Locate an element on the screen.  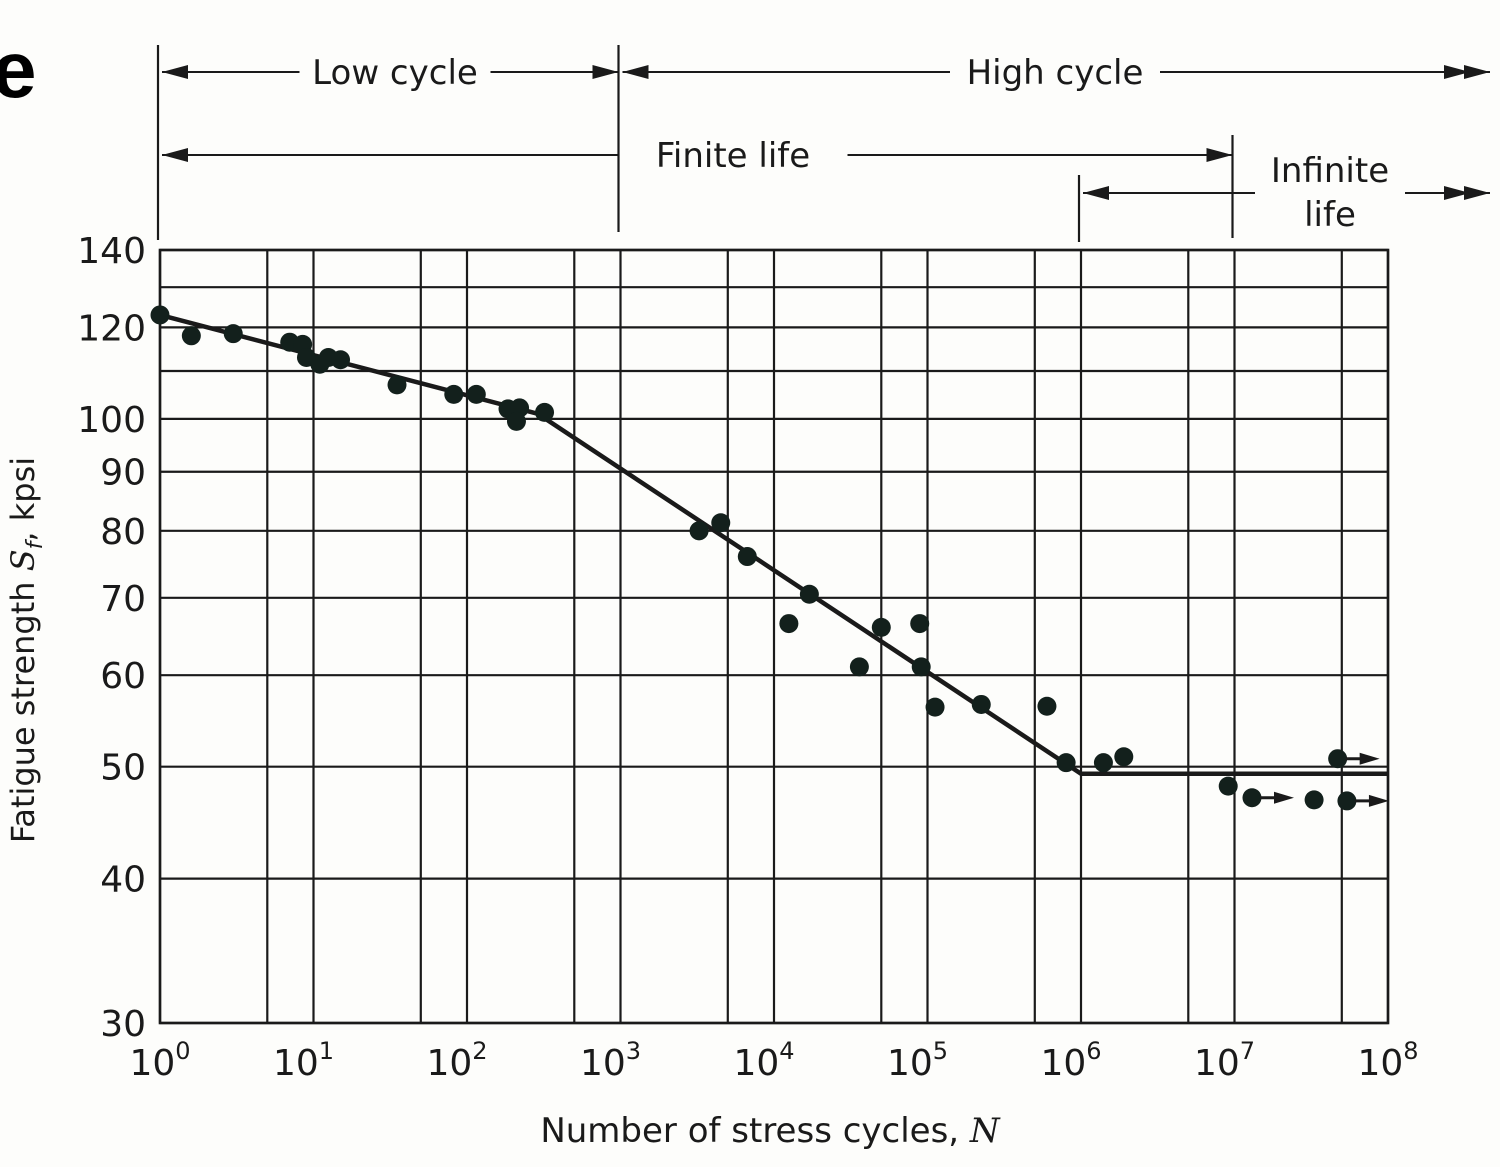
x-tick-label: 10⁸ is located at coordinates (1387, 1060).